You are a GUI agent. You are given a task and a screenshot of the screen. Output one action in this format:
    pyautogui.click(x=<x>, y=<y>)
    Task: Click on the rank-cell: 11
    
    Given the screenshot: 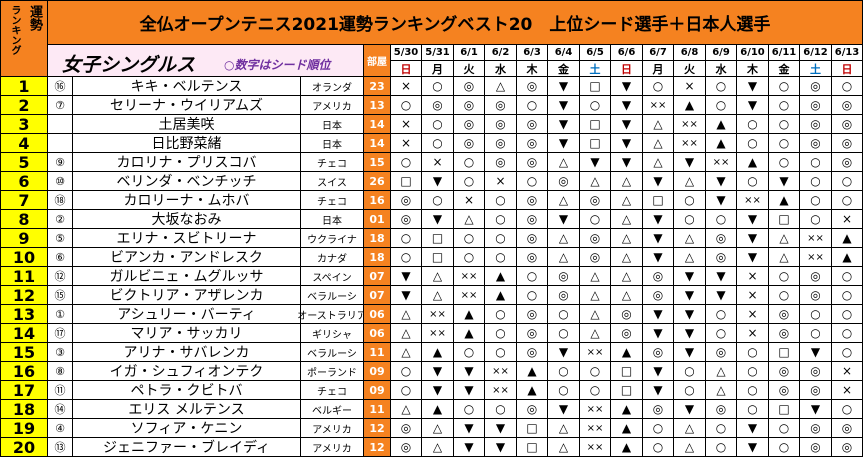 What is the action you would take?
    pyautogui.click(x=24, y=276)
    